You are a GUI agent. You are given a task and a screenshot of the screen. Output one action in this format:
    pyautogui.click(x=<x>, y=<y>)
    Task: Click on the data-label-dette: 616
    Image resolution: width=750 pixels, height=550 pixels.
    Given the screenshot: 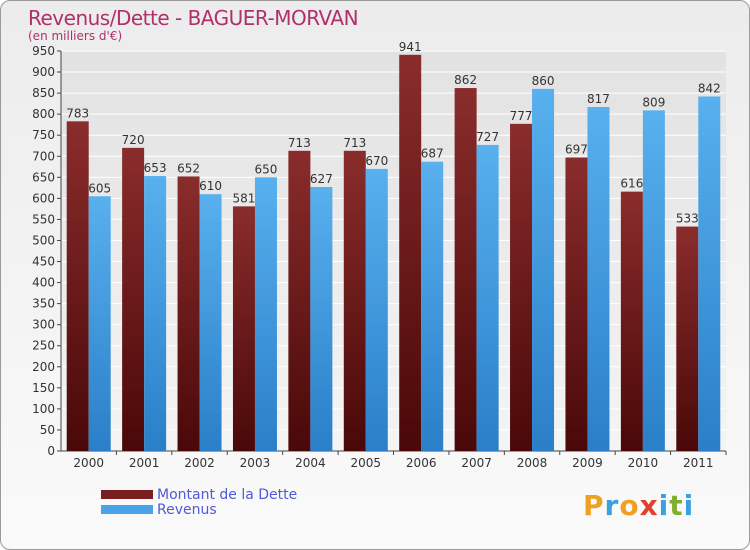 What is the action you would take?
    pyautogui.click(x=631, y=184)
    